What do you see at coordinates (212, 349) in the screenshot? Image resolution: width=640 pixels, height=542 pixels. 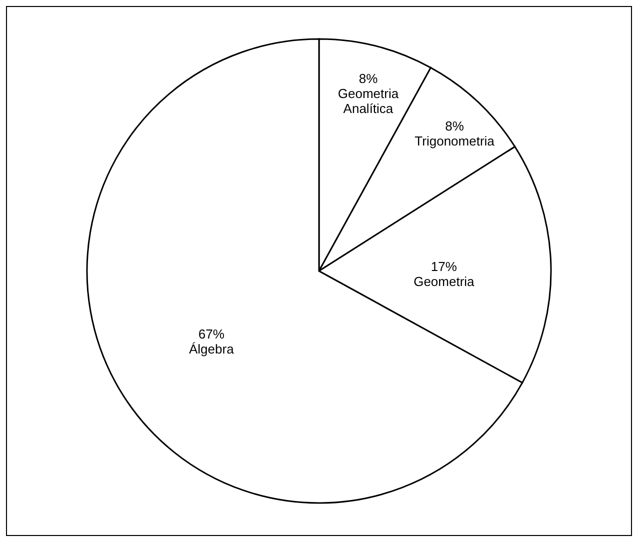 I see `slice-label: Álgebra` at bounding box center [212, 349].